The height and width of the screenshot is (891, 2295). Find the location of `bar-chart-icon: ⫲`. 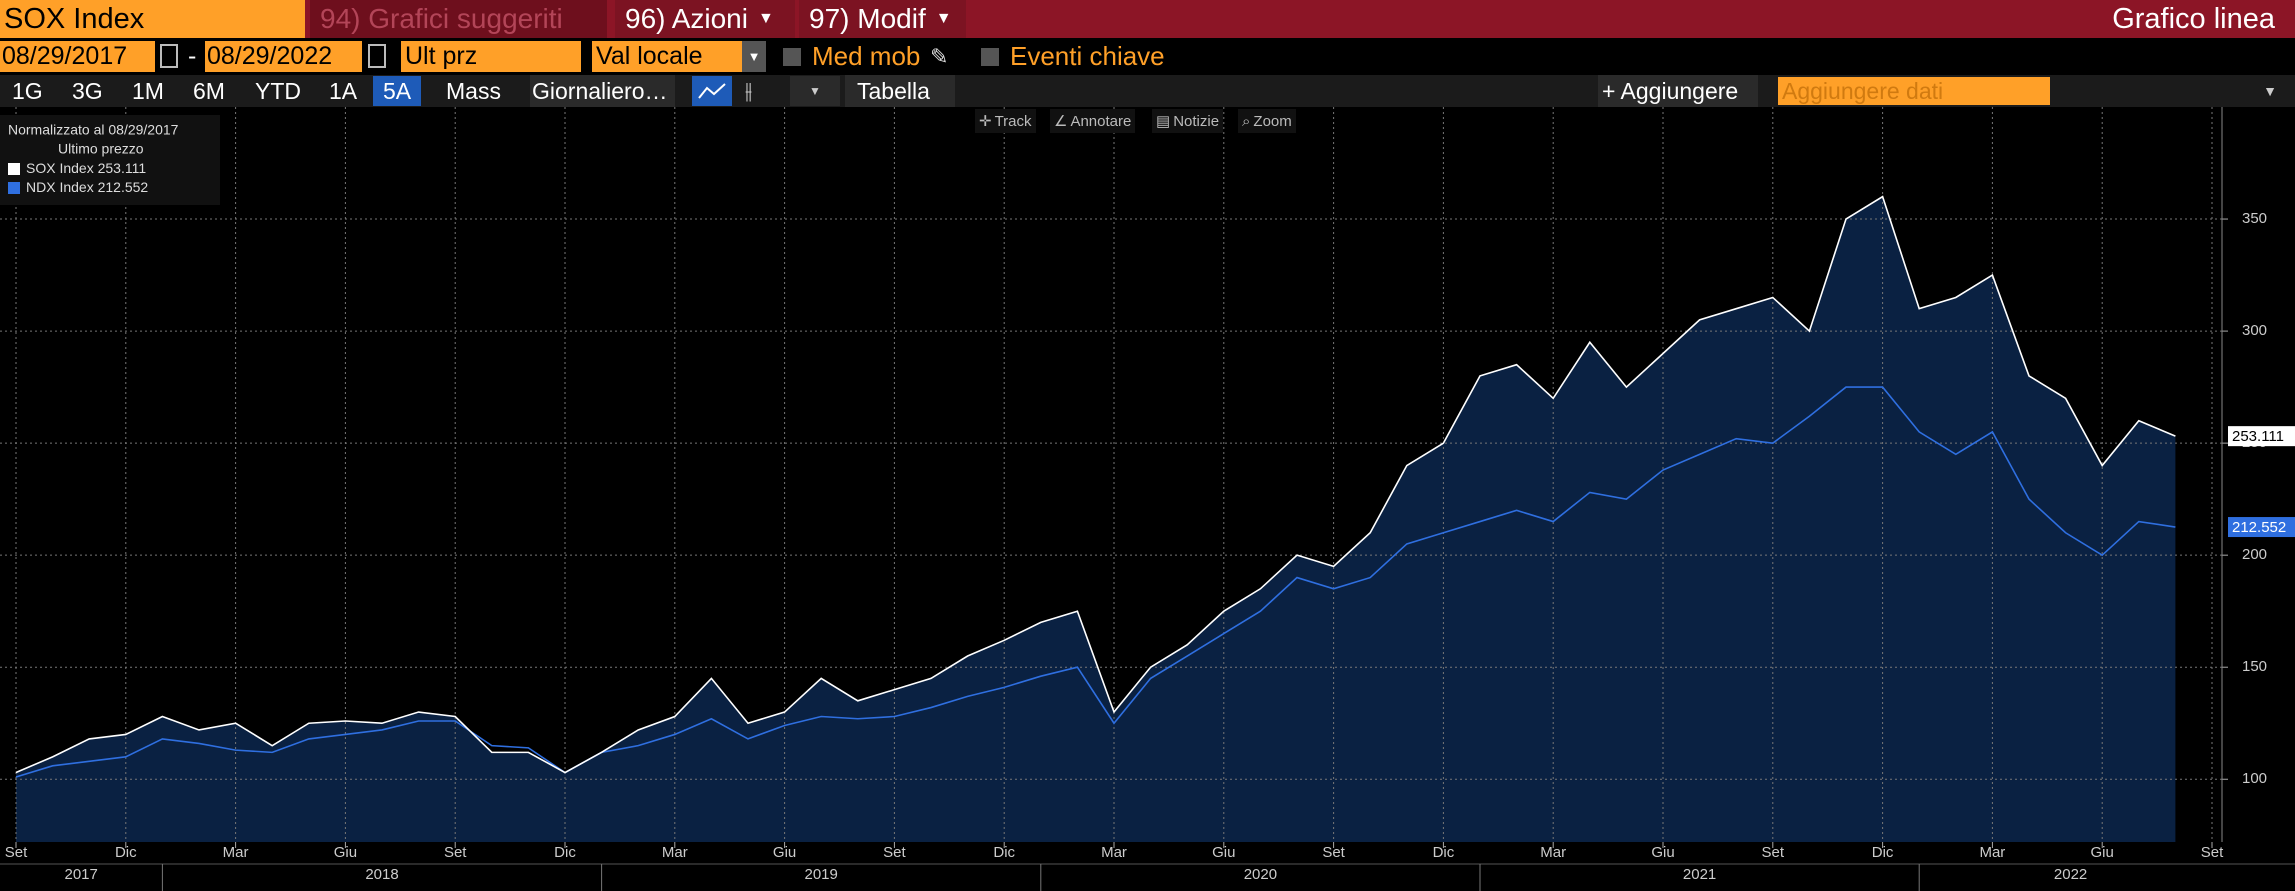

bar-chart-icon: ⫲ is located at coordinates (749, 90).